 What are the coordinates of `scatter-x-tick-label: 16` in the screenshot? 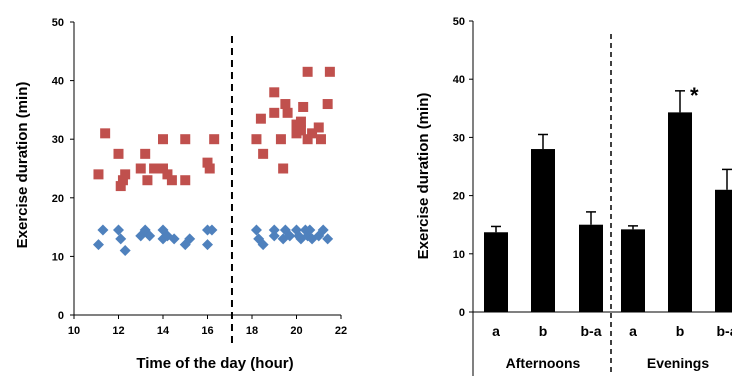 It's located at (207, 331).